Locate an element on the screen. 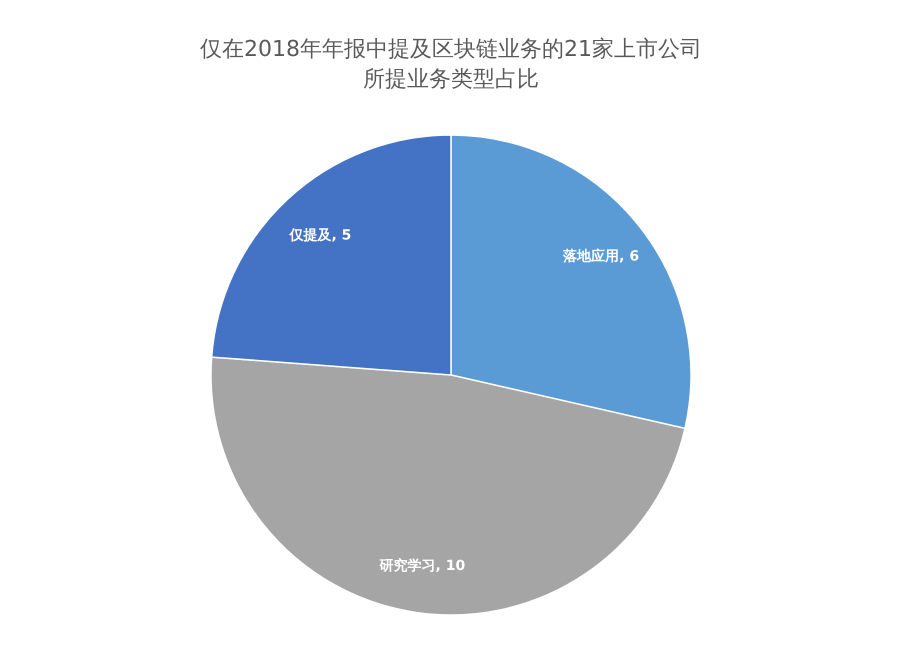 The image size is (900, 646). data-label: , 10 is located at coordinates (451, 566).